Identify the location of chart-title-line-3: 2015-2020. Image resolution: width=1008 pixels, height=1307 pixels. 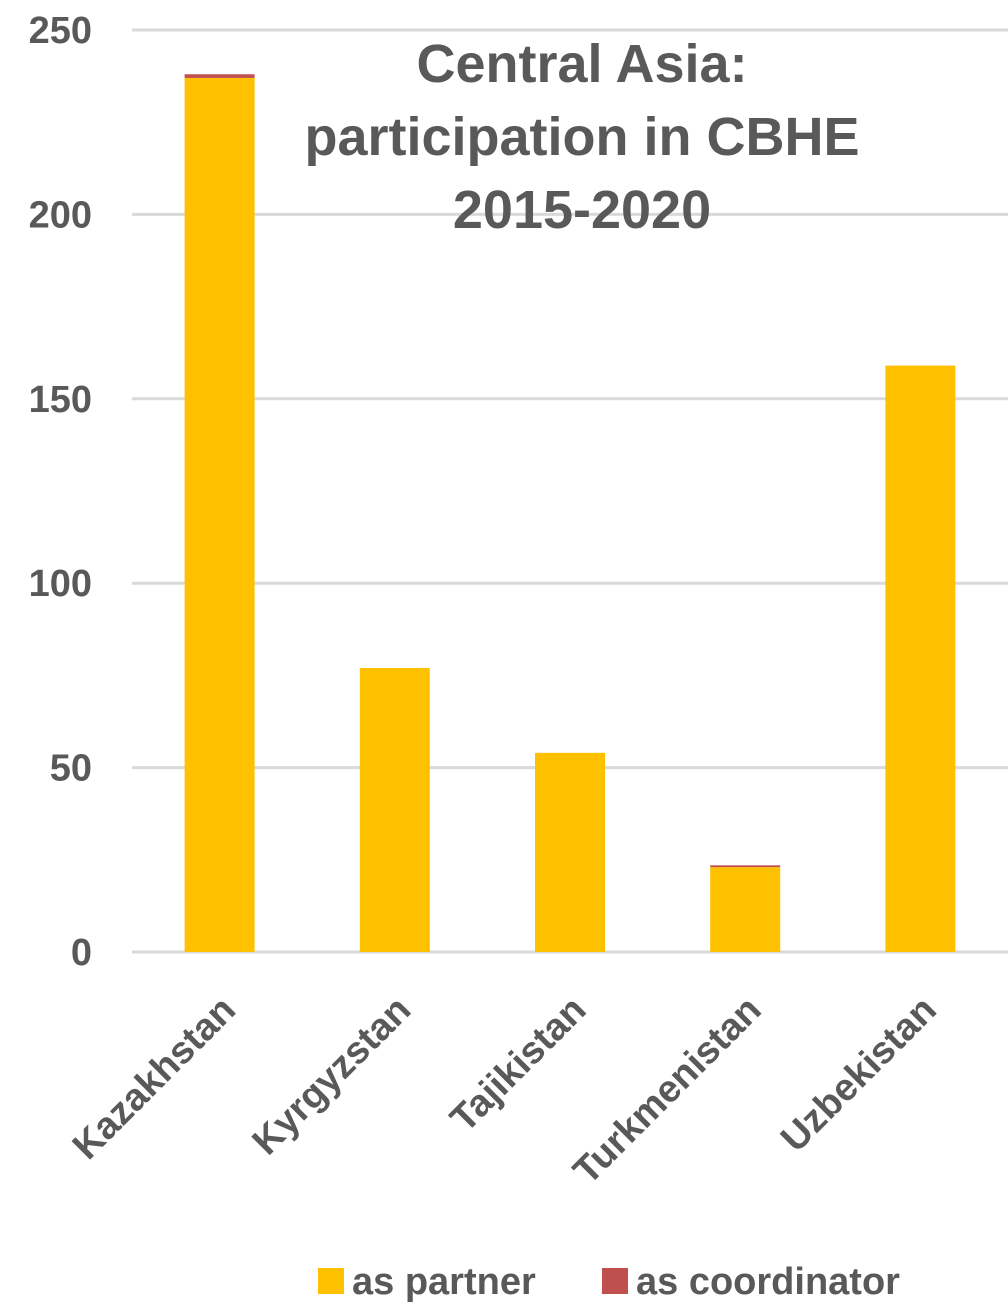
(582, 210).